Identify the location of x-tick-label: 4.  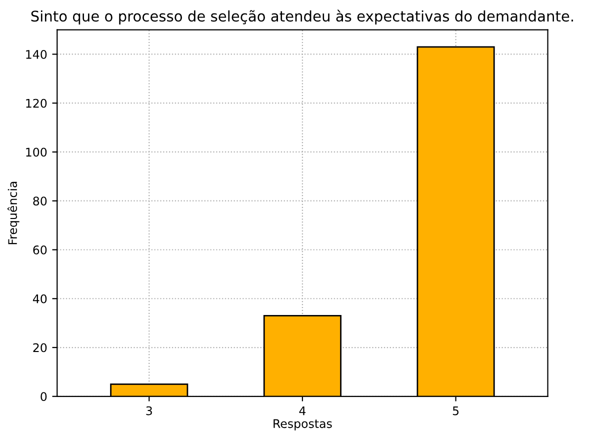
(302, 411).